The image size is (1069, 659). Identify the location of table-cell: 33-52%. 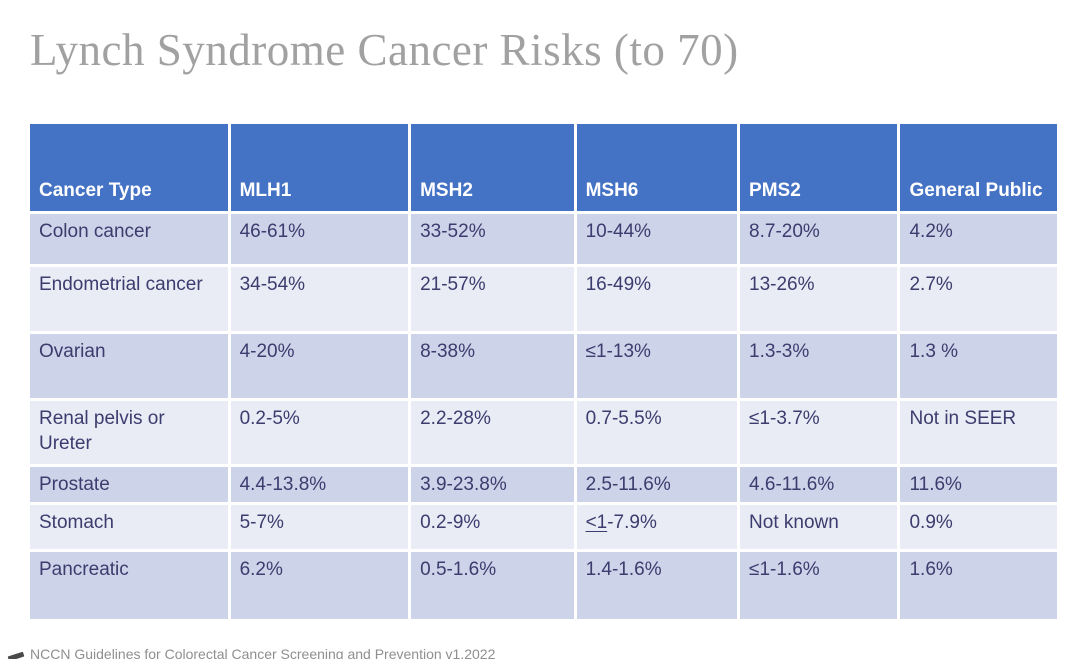
(492, 239).